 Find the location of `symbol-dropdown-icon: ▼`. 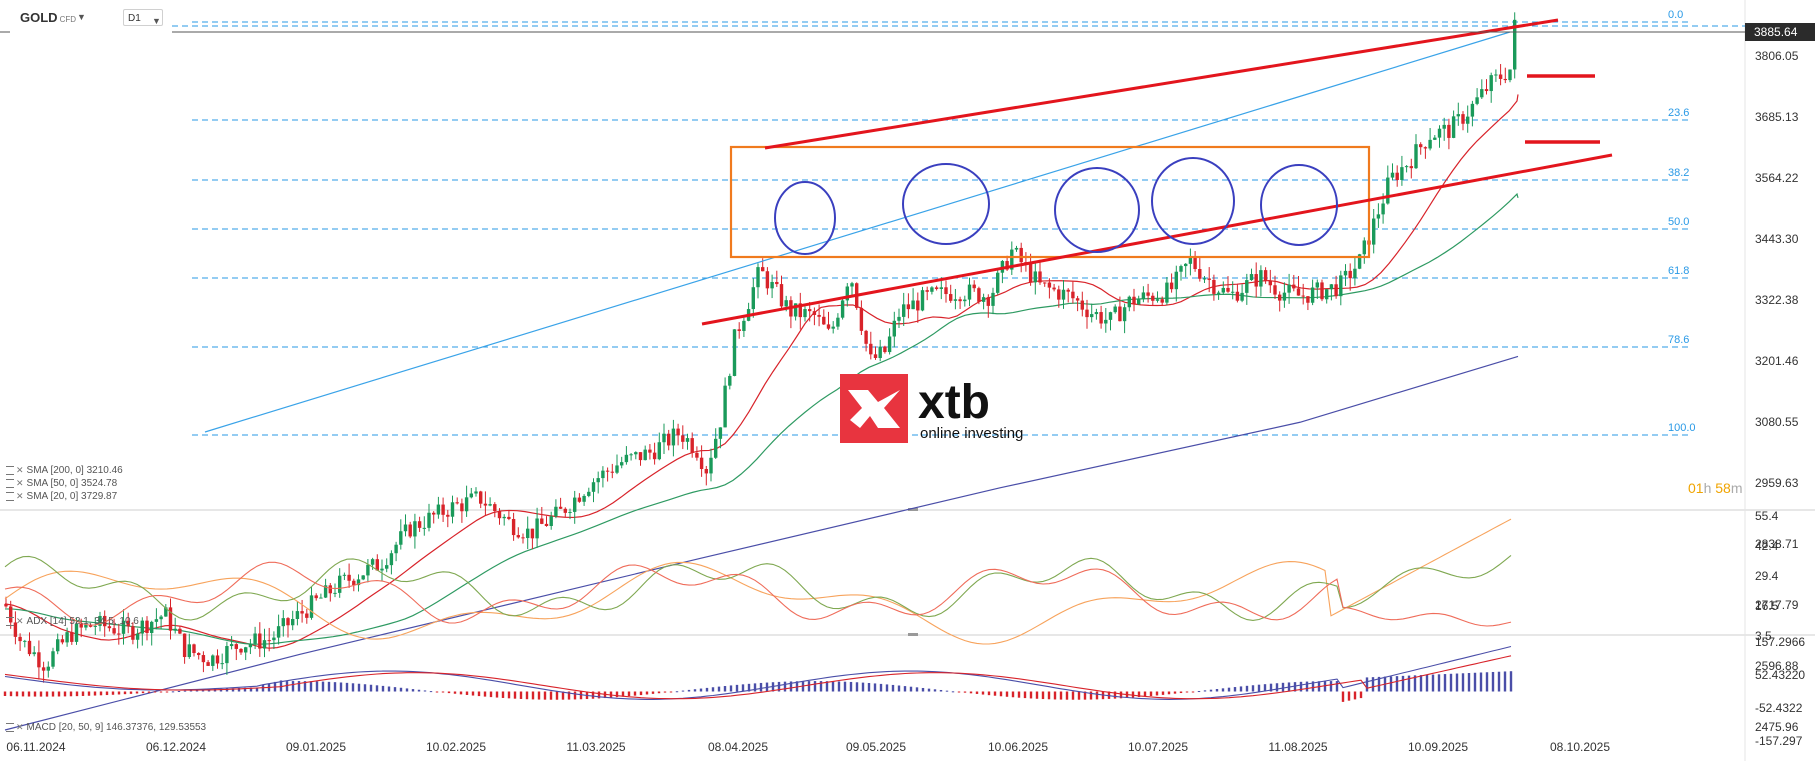

symbol-dropdown-icon: ▼ is located at coordinates (81, 17).